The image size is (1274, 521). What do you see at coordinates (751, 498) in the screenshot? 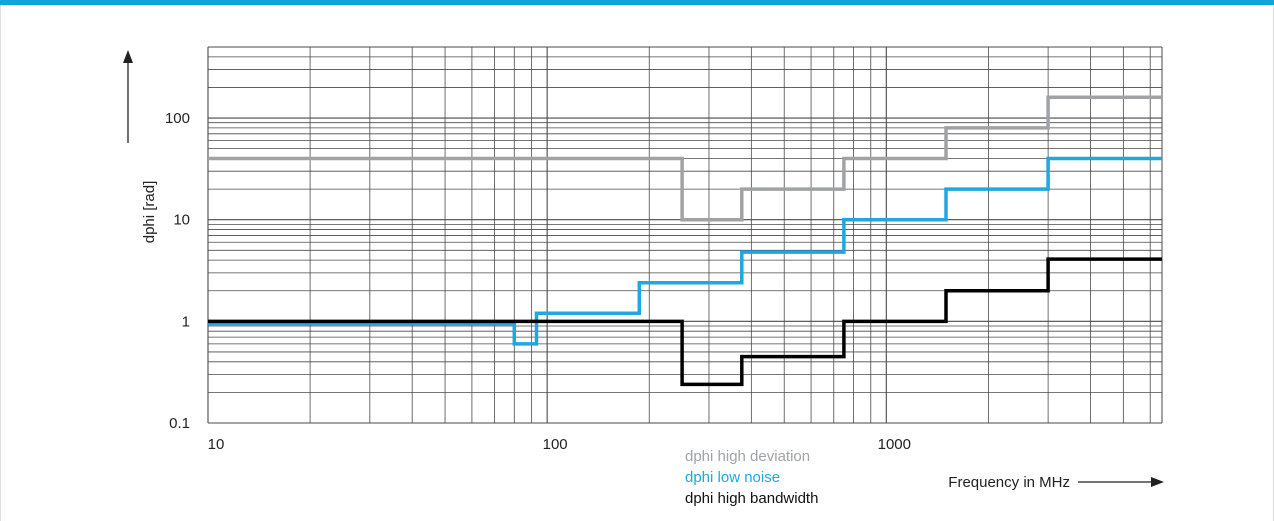
I see `legend-entry-high-bandwidth: dphi high bandwidth` at bounding box center [751, 498].